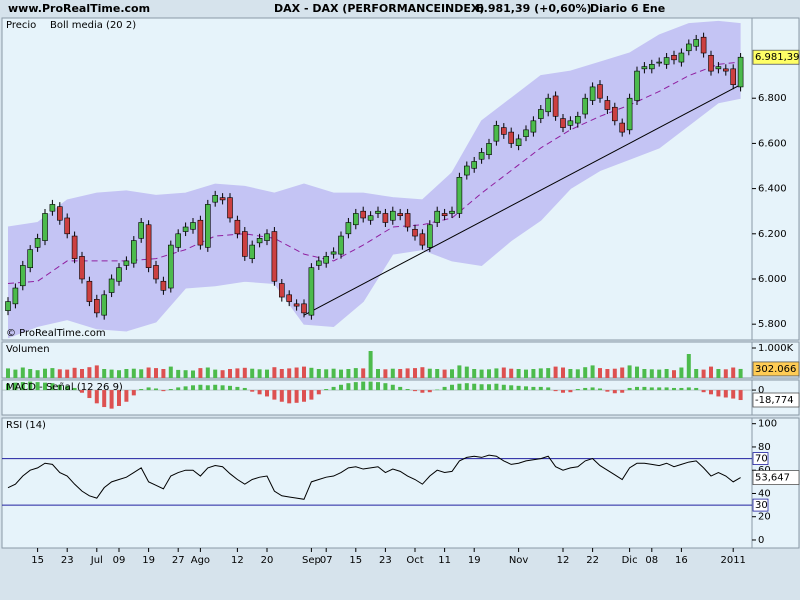 The image size is (800, 600). What do you see at coordinates (760, 458) in the screenshot?
I see `reference-box` at bounding box center [760, 458].